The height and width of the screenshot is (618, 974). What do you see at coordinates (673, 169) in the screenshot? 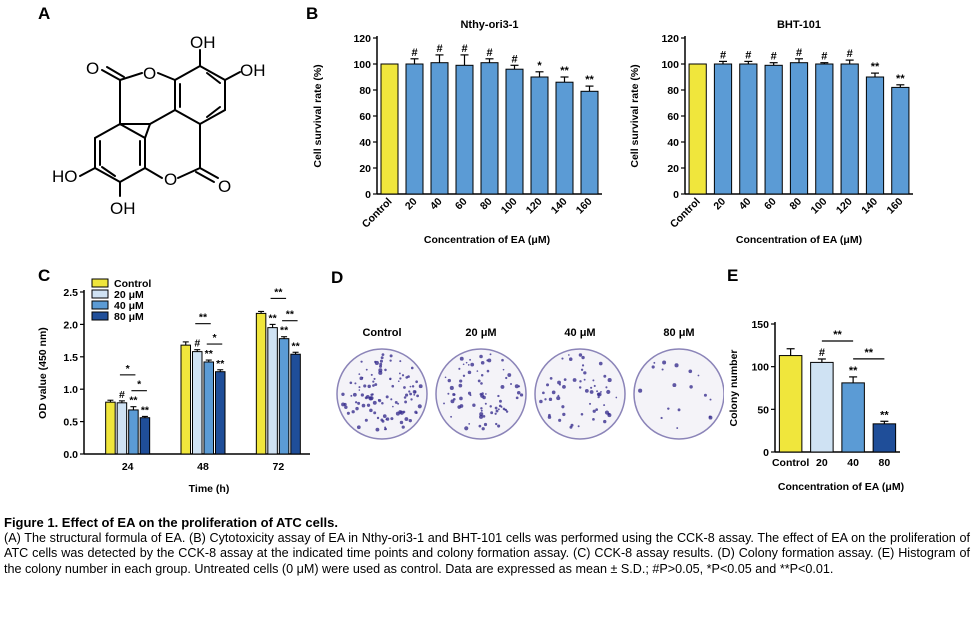
I see `y-tick-label: 20` at bounding box center [673, 169].